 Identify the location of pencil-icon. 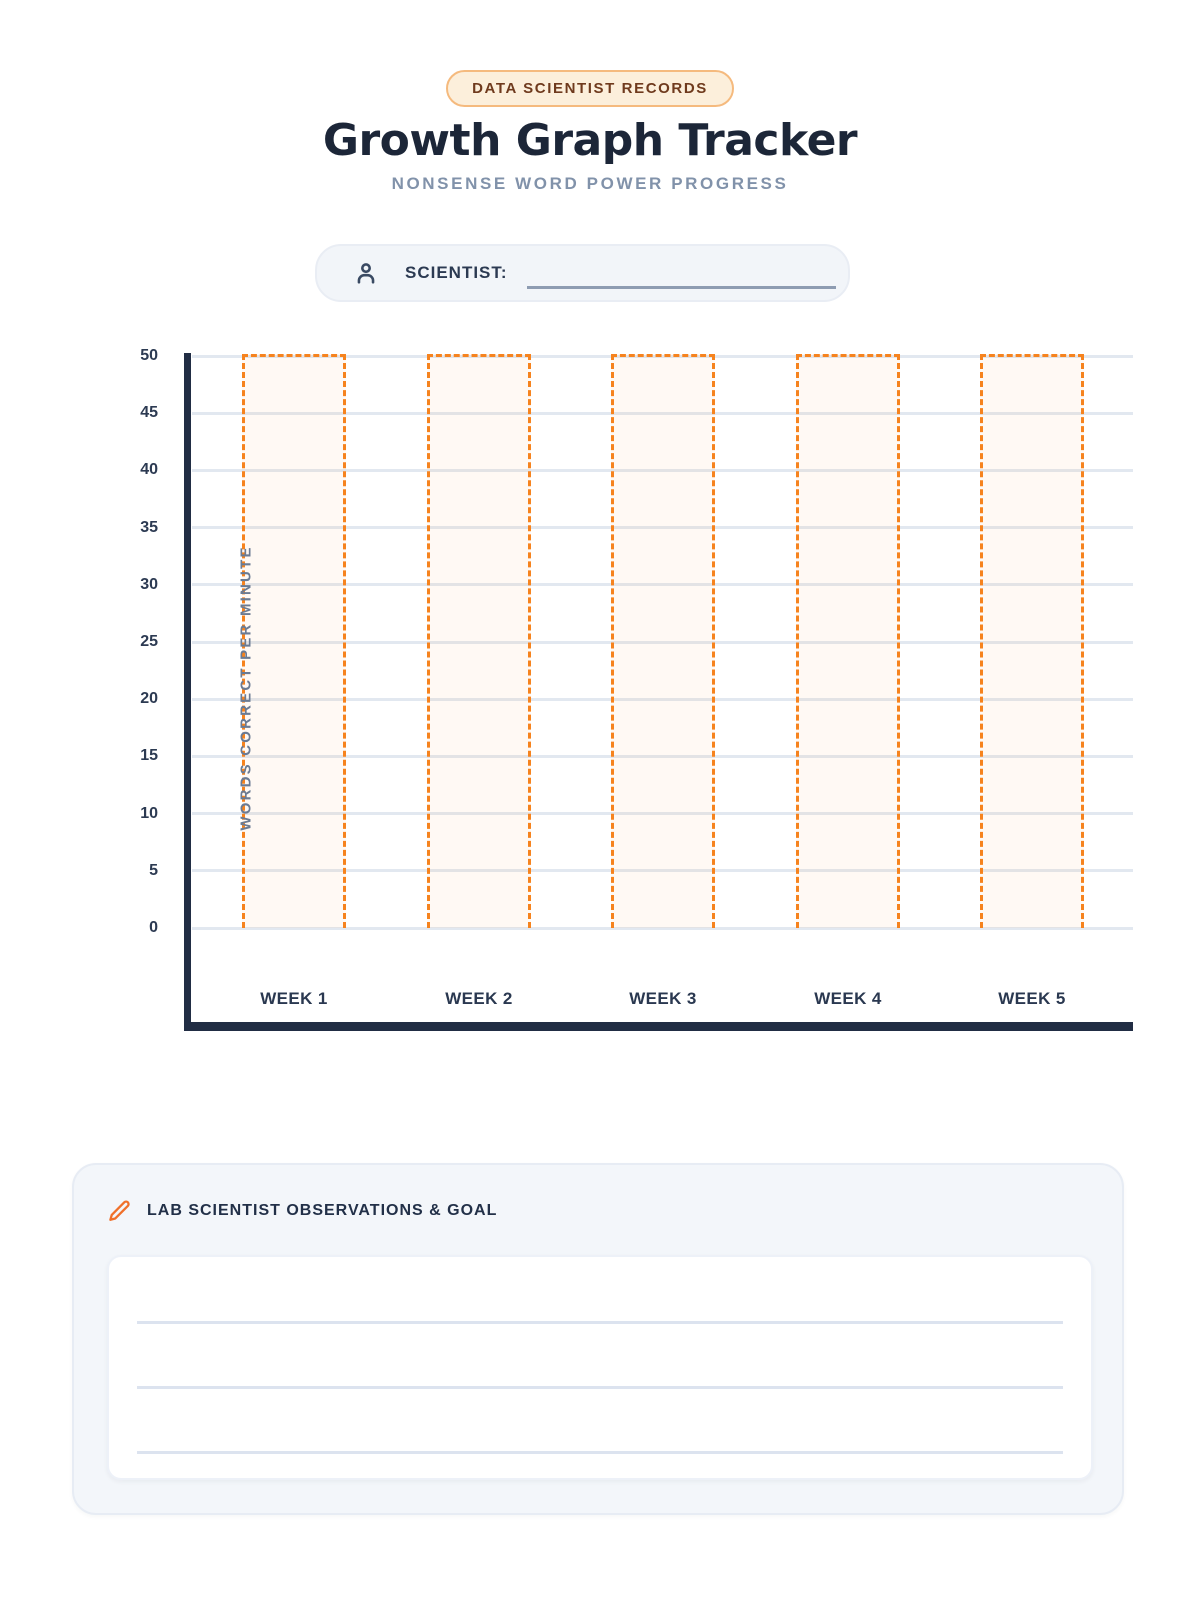
(119, 1210).